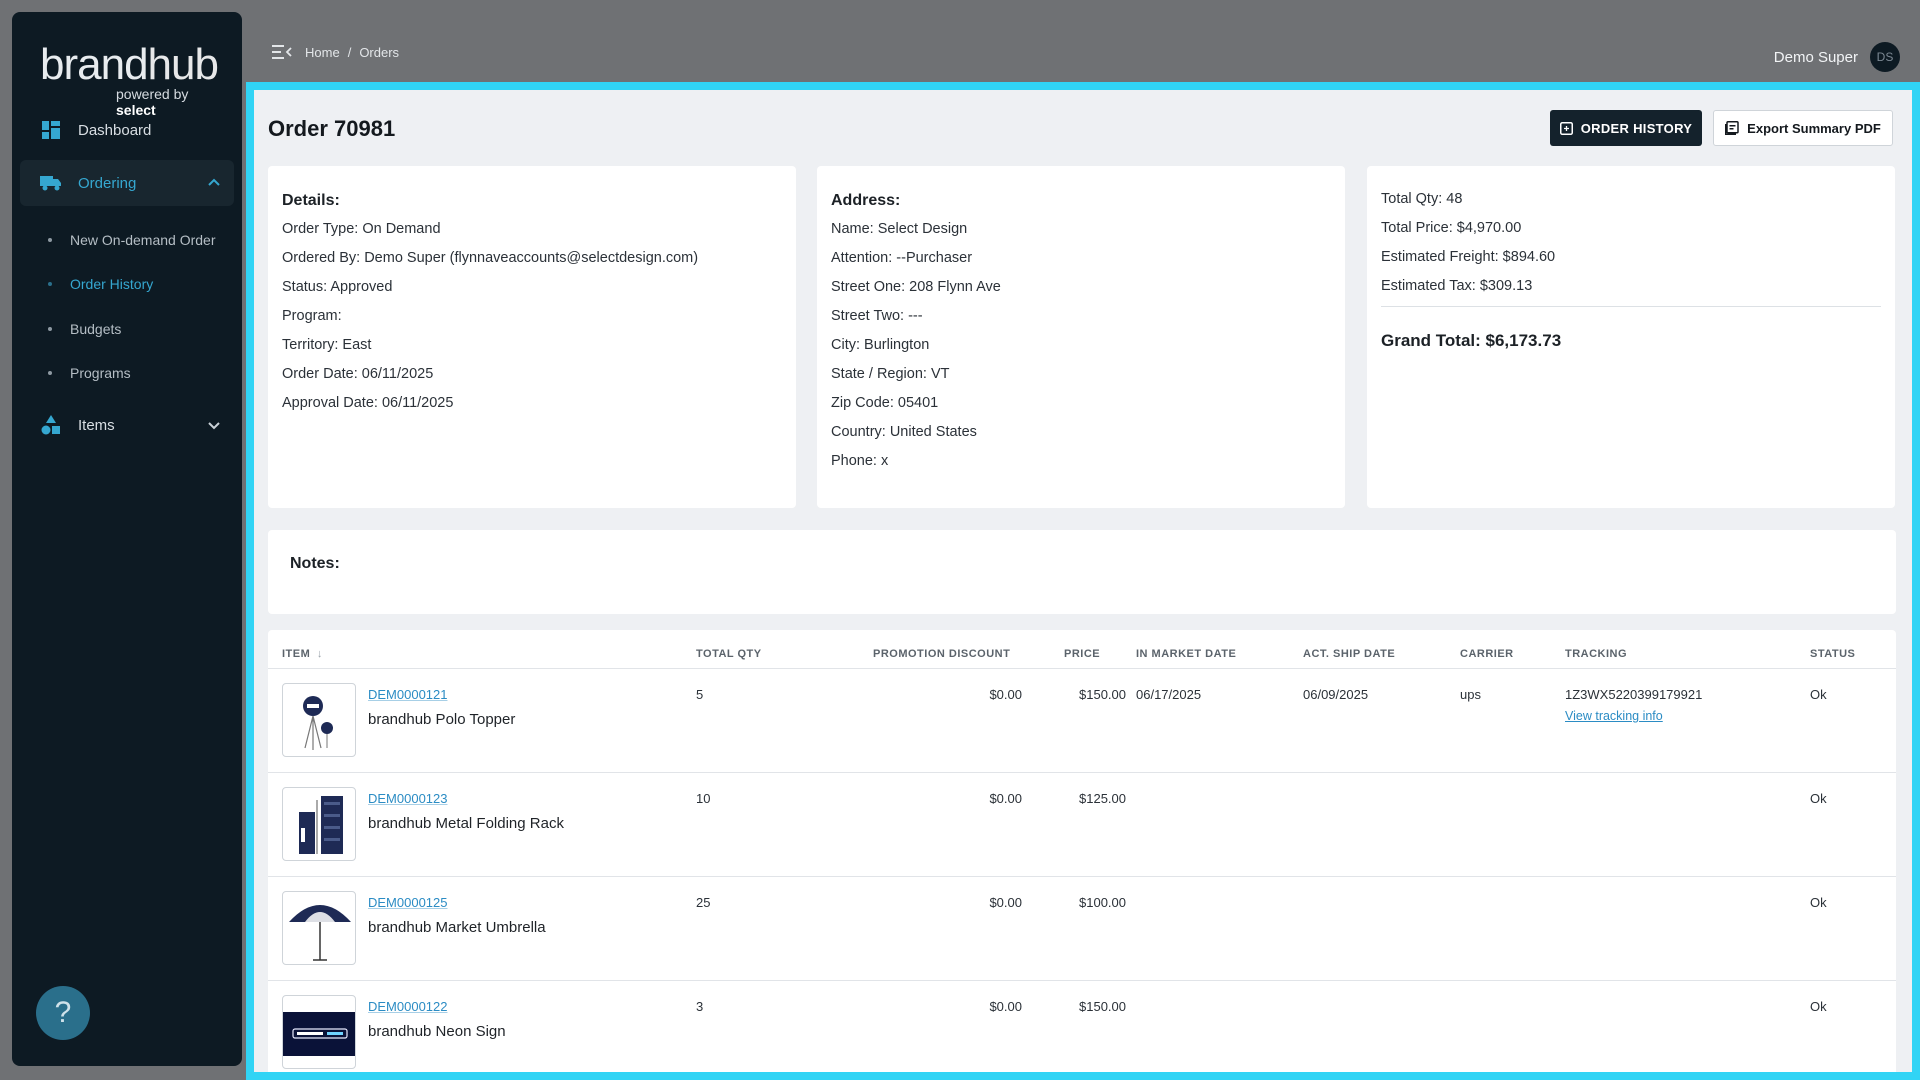  Describe the element at coordinates (1885, 57) in the screenshot. I see `avatar: DS` at that location.